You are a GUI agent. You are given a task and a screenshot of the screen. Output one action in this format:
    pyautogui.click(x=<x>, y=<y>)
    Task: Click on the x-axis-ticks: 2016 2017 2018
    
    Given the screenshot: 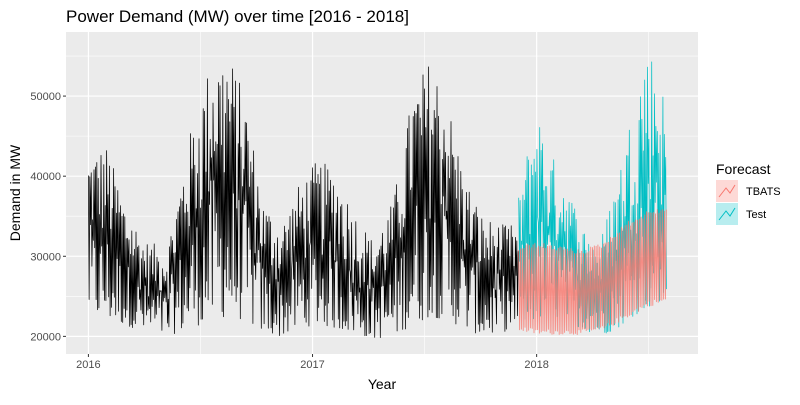 What is the action you would take?
    pyautogui.click(x=312, y=362)
    